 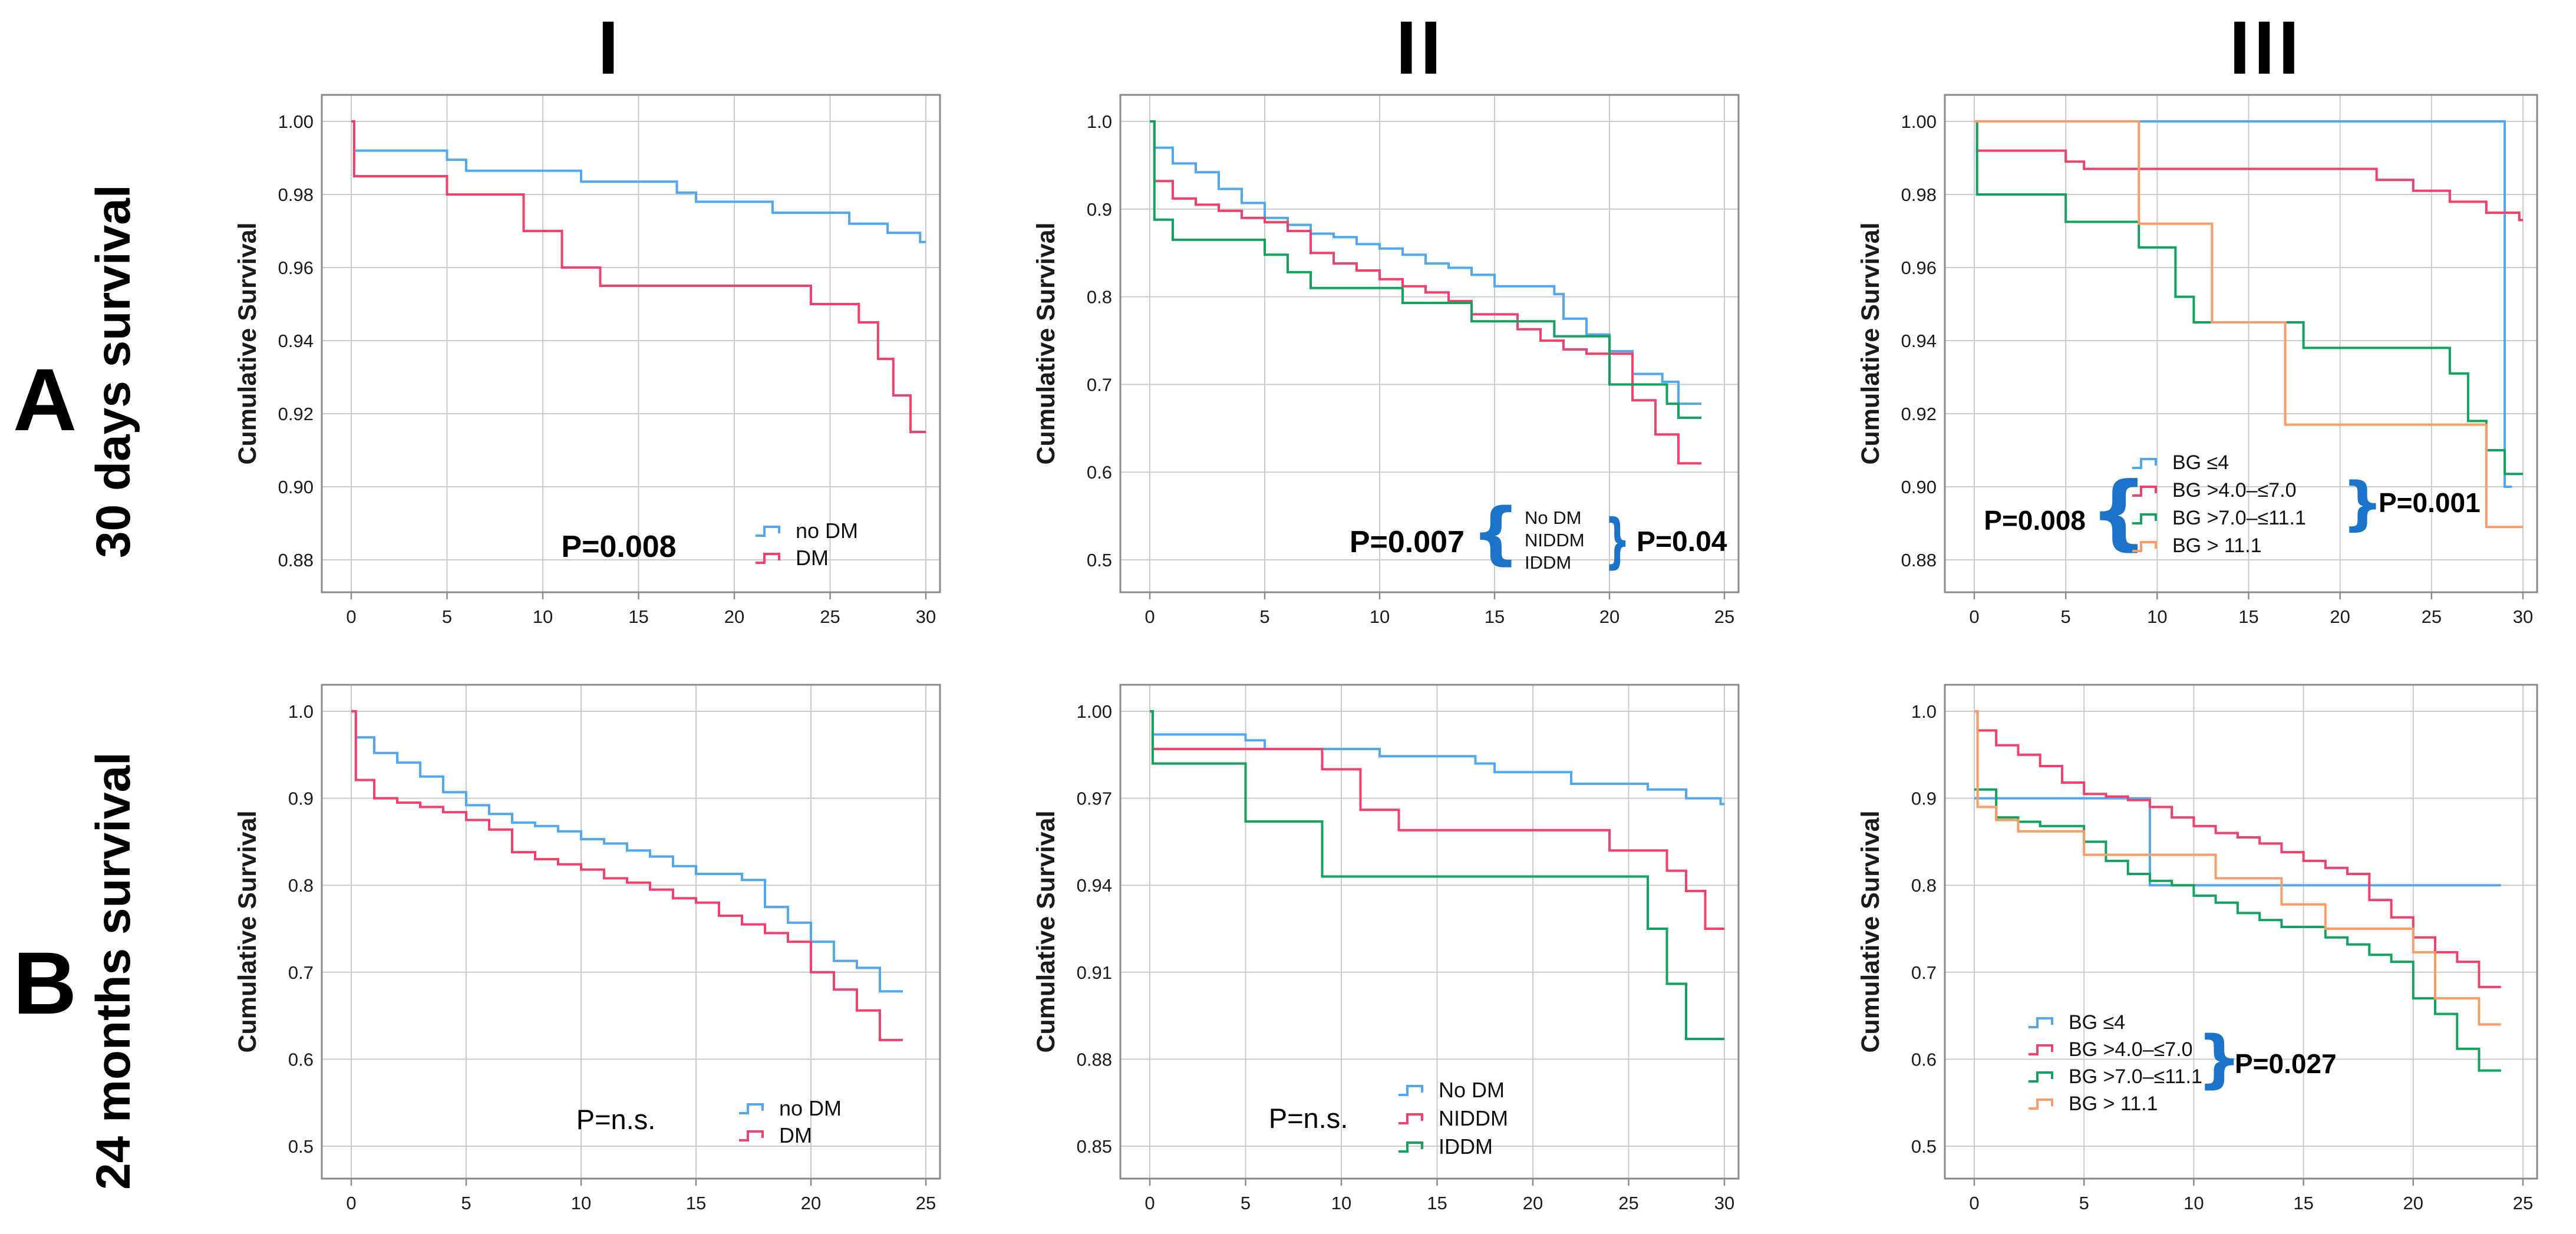 What do you see at coordinates (790, 1135) in the screenshot?
I see `legend-item: DM` at bounding box center [790, 1135].